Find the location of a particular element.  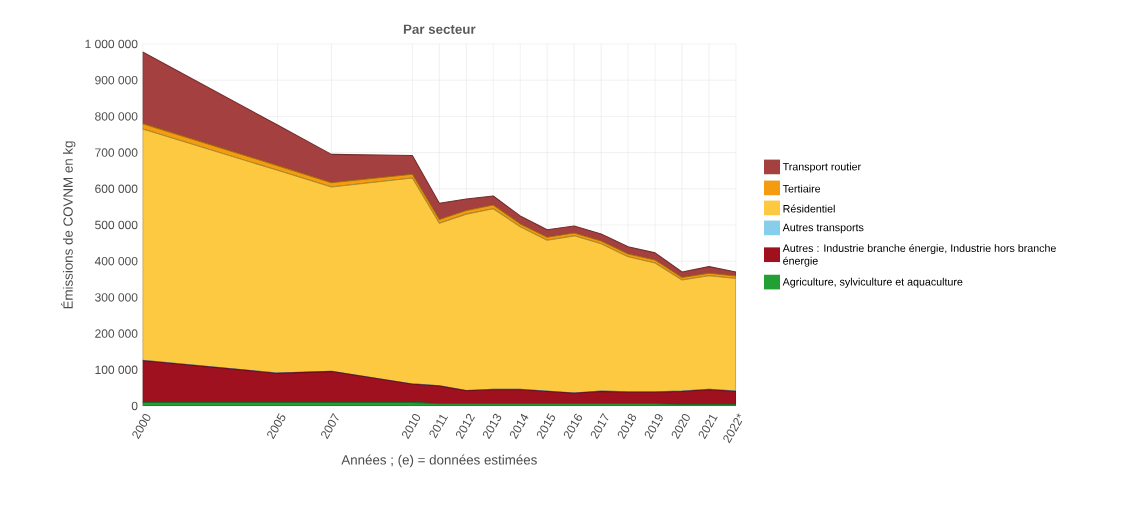

legend-label: Agriculture, sylviculture et aquaculture is located at coordinates (872, 282).